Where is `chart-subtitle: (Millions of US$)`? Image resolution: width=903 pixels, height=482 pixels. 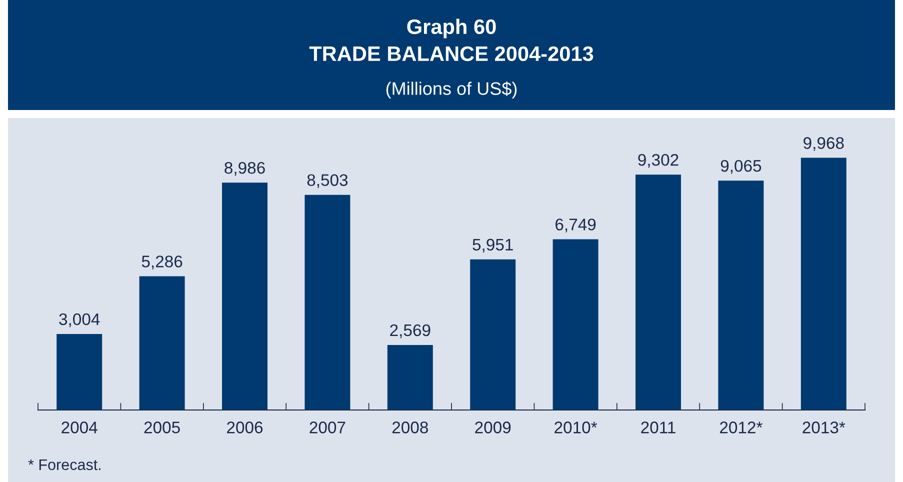 chart-subtitle: (Millions of US$) is located at coordinates (451, 90).